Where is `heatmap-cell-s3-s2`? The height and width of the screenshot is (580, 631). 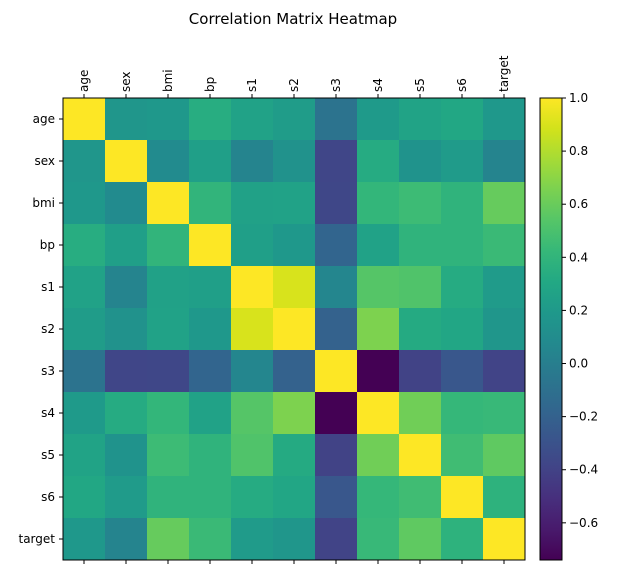 heatmap-cell-s3-s2 is located at coordinates (294, 371).